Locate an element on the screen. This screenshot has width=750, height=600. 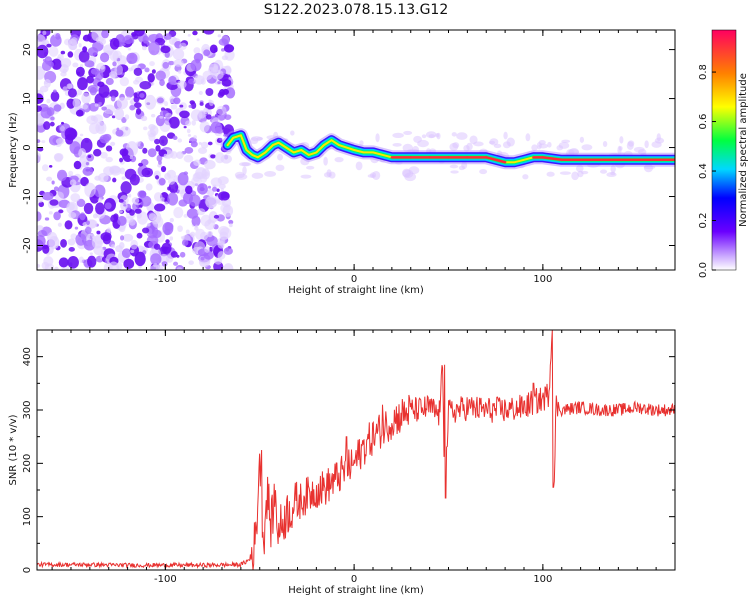
colorbar-tick-label: 0.4 is located at coordinates (703, 171).